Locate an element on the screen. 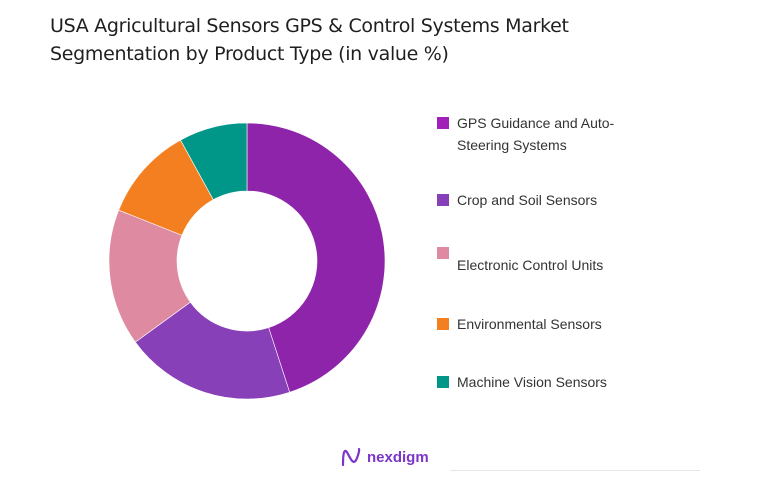 Image resolution: width=784 pixels, height=484 pixels. legend-item-machine-vision: Machine Vision Sensors is located at coordinates (522, 382).